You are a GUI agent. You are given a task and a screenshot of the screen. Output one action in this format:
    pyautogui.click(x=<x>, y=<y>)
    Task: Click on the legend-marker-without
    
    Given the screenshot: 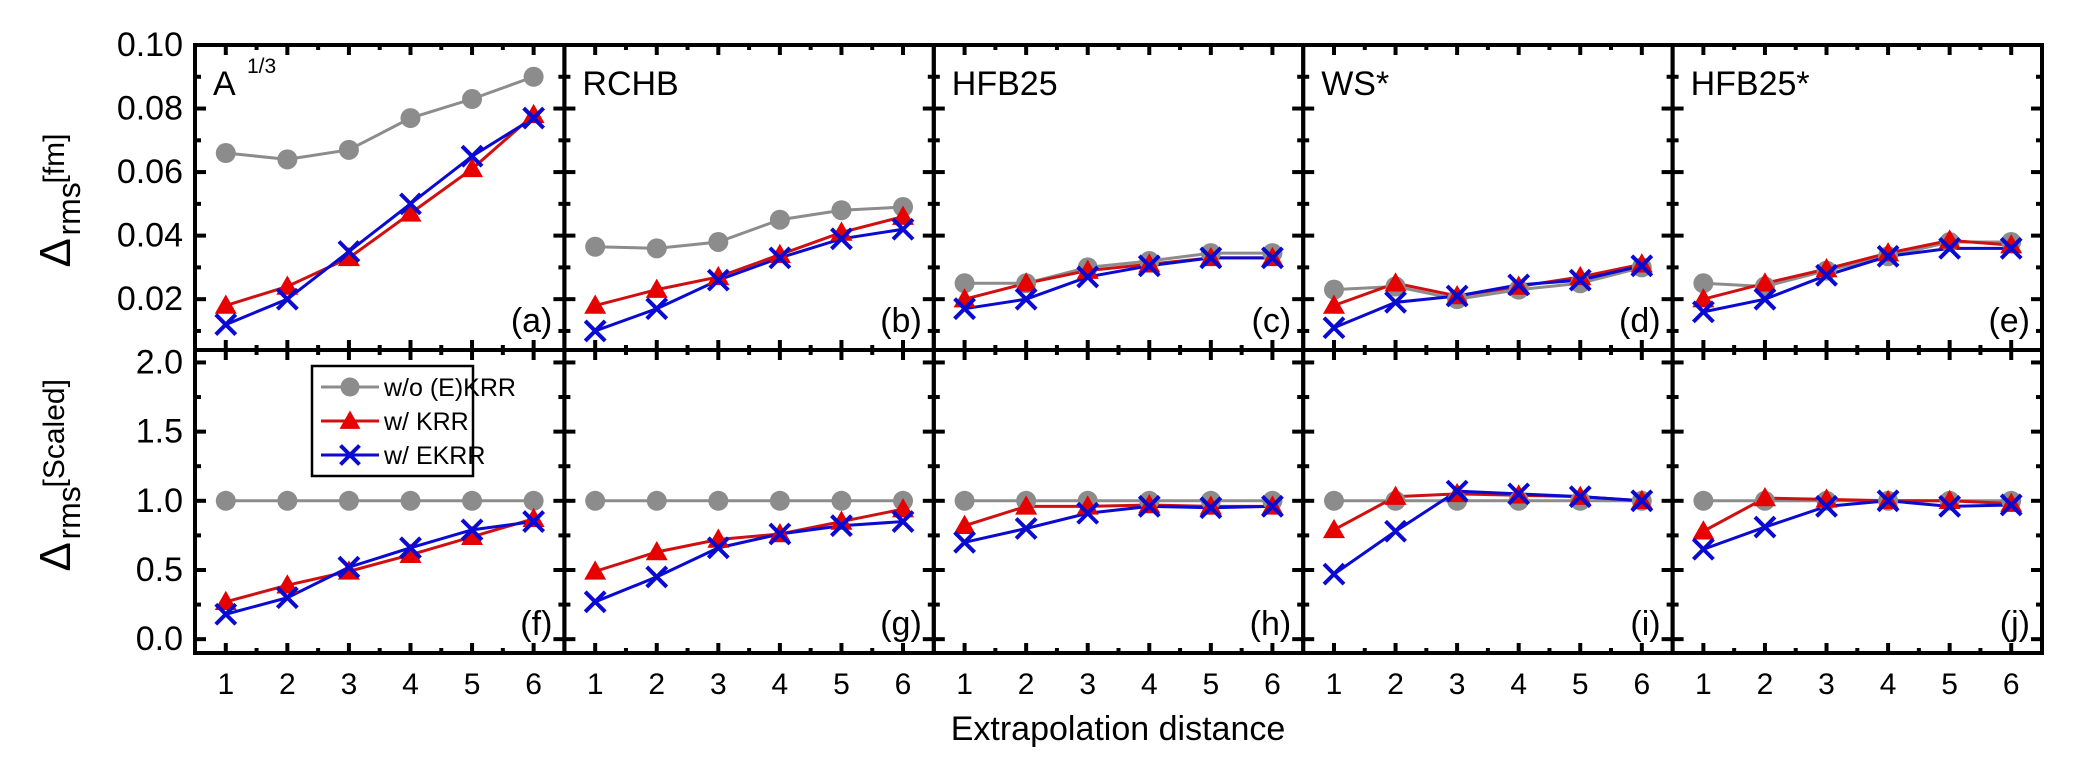 What is the action you would take?
    pyautogui.click(x=350, y=387)
    